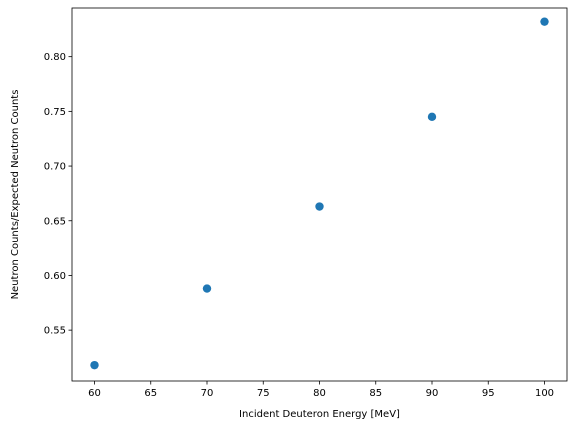 The width and height of the screenshot is (576, 432). Describe the element at coordinates (55, 276) in the screenshot. I see `y-tick-label: 0.60` at that location.